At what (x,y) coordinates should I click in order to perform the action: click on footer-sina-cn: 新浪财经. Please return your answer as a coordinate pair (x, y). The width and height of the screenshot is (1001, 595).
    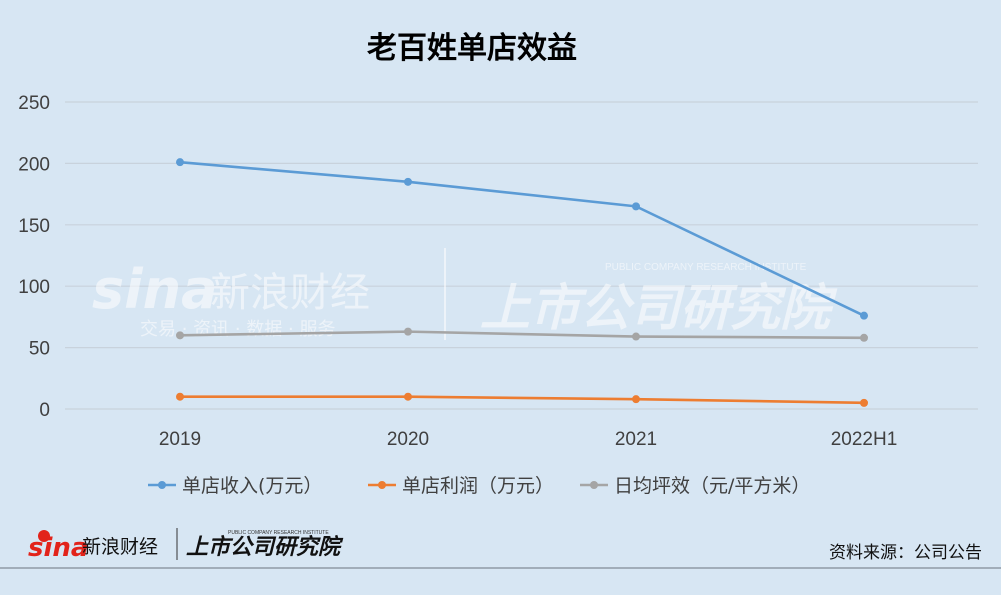
    Looking at the image, I should click on (120, 547).